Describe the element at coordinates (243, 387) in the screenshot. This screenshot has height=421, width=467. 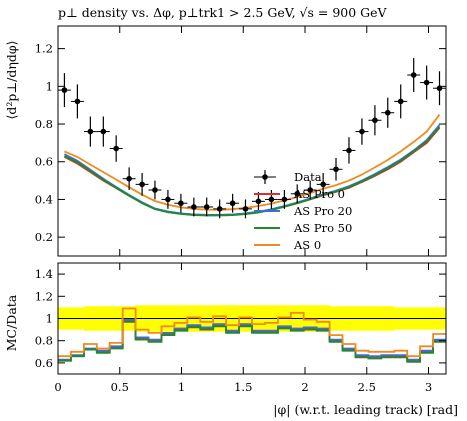
I see `x-tick-label: 1.5` at that location.